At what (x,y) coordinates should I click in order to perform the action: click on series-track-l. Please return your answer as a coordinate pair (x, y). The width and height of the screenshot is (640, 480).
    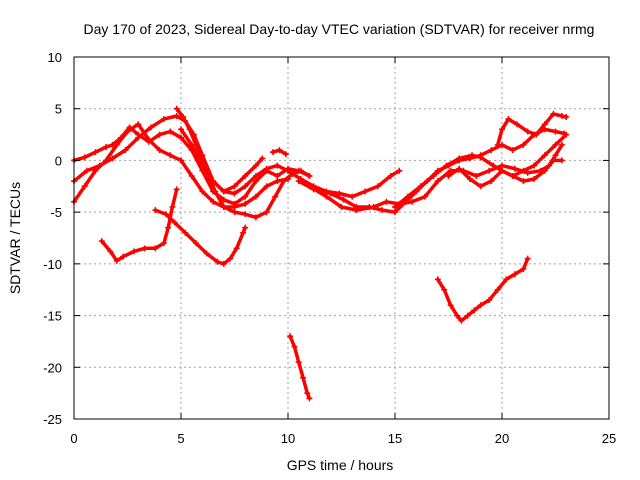
    Looking at the image, I should click on (532, 129).